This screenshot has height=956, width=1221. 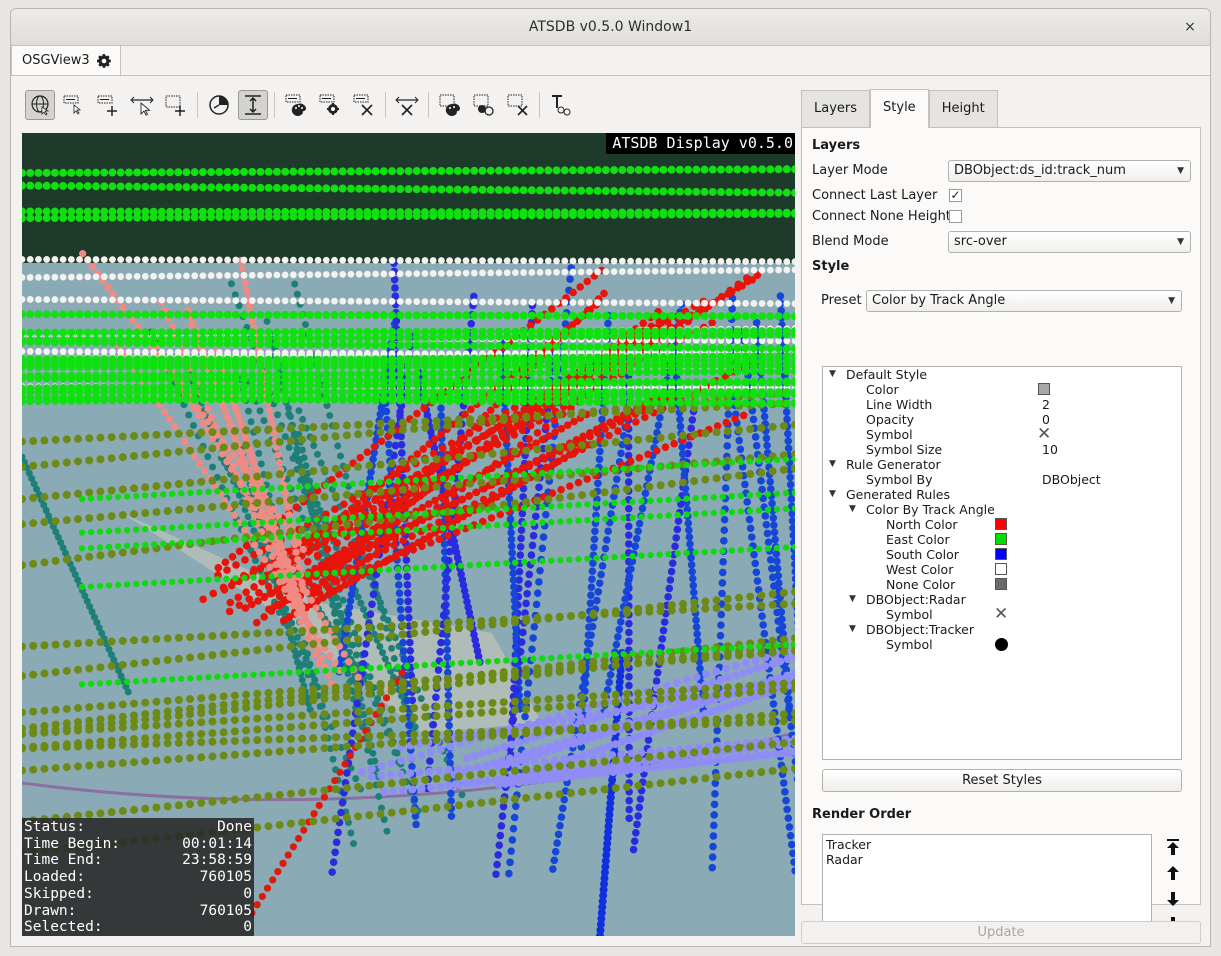 What do you see at coordinates (364, 105) in the screenshot?
I see `label-clear-tool` at bounding box center [364, 105].